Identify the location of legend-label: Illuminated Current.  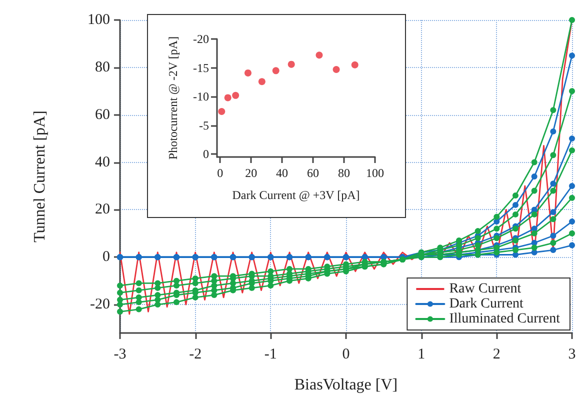
(504, 319).